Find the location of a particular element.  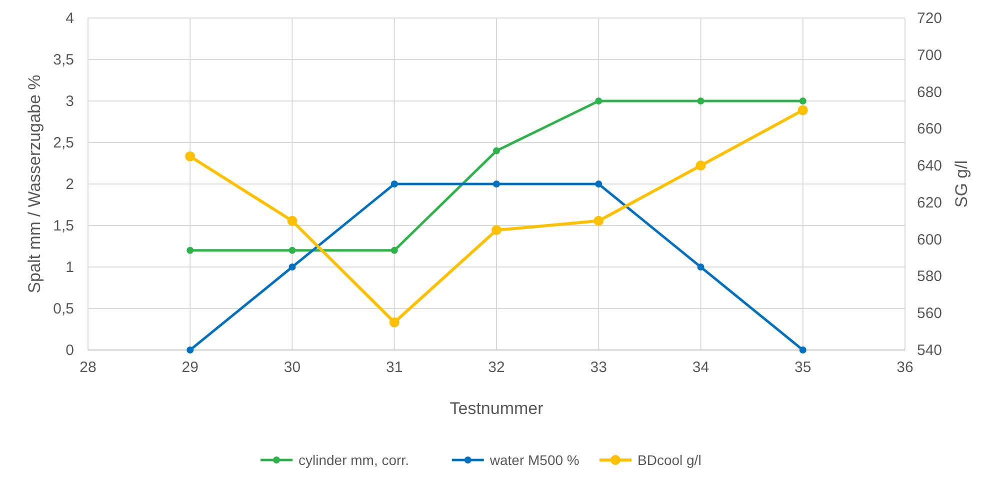

y-axis-title: Spalt mm / Wasserzugabe % is located at coordinates (34, 184).